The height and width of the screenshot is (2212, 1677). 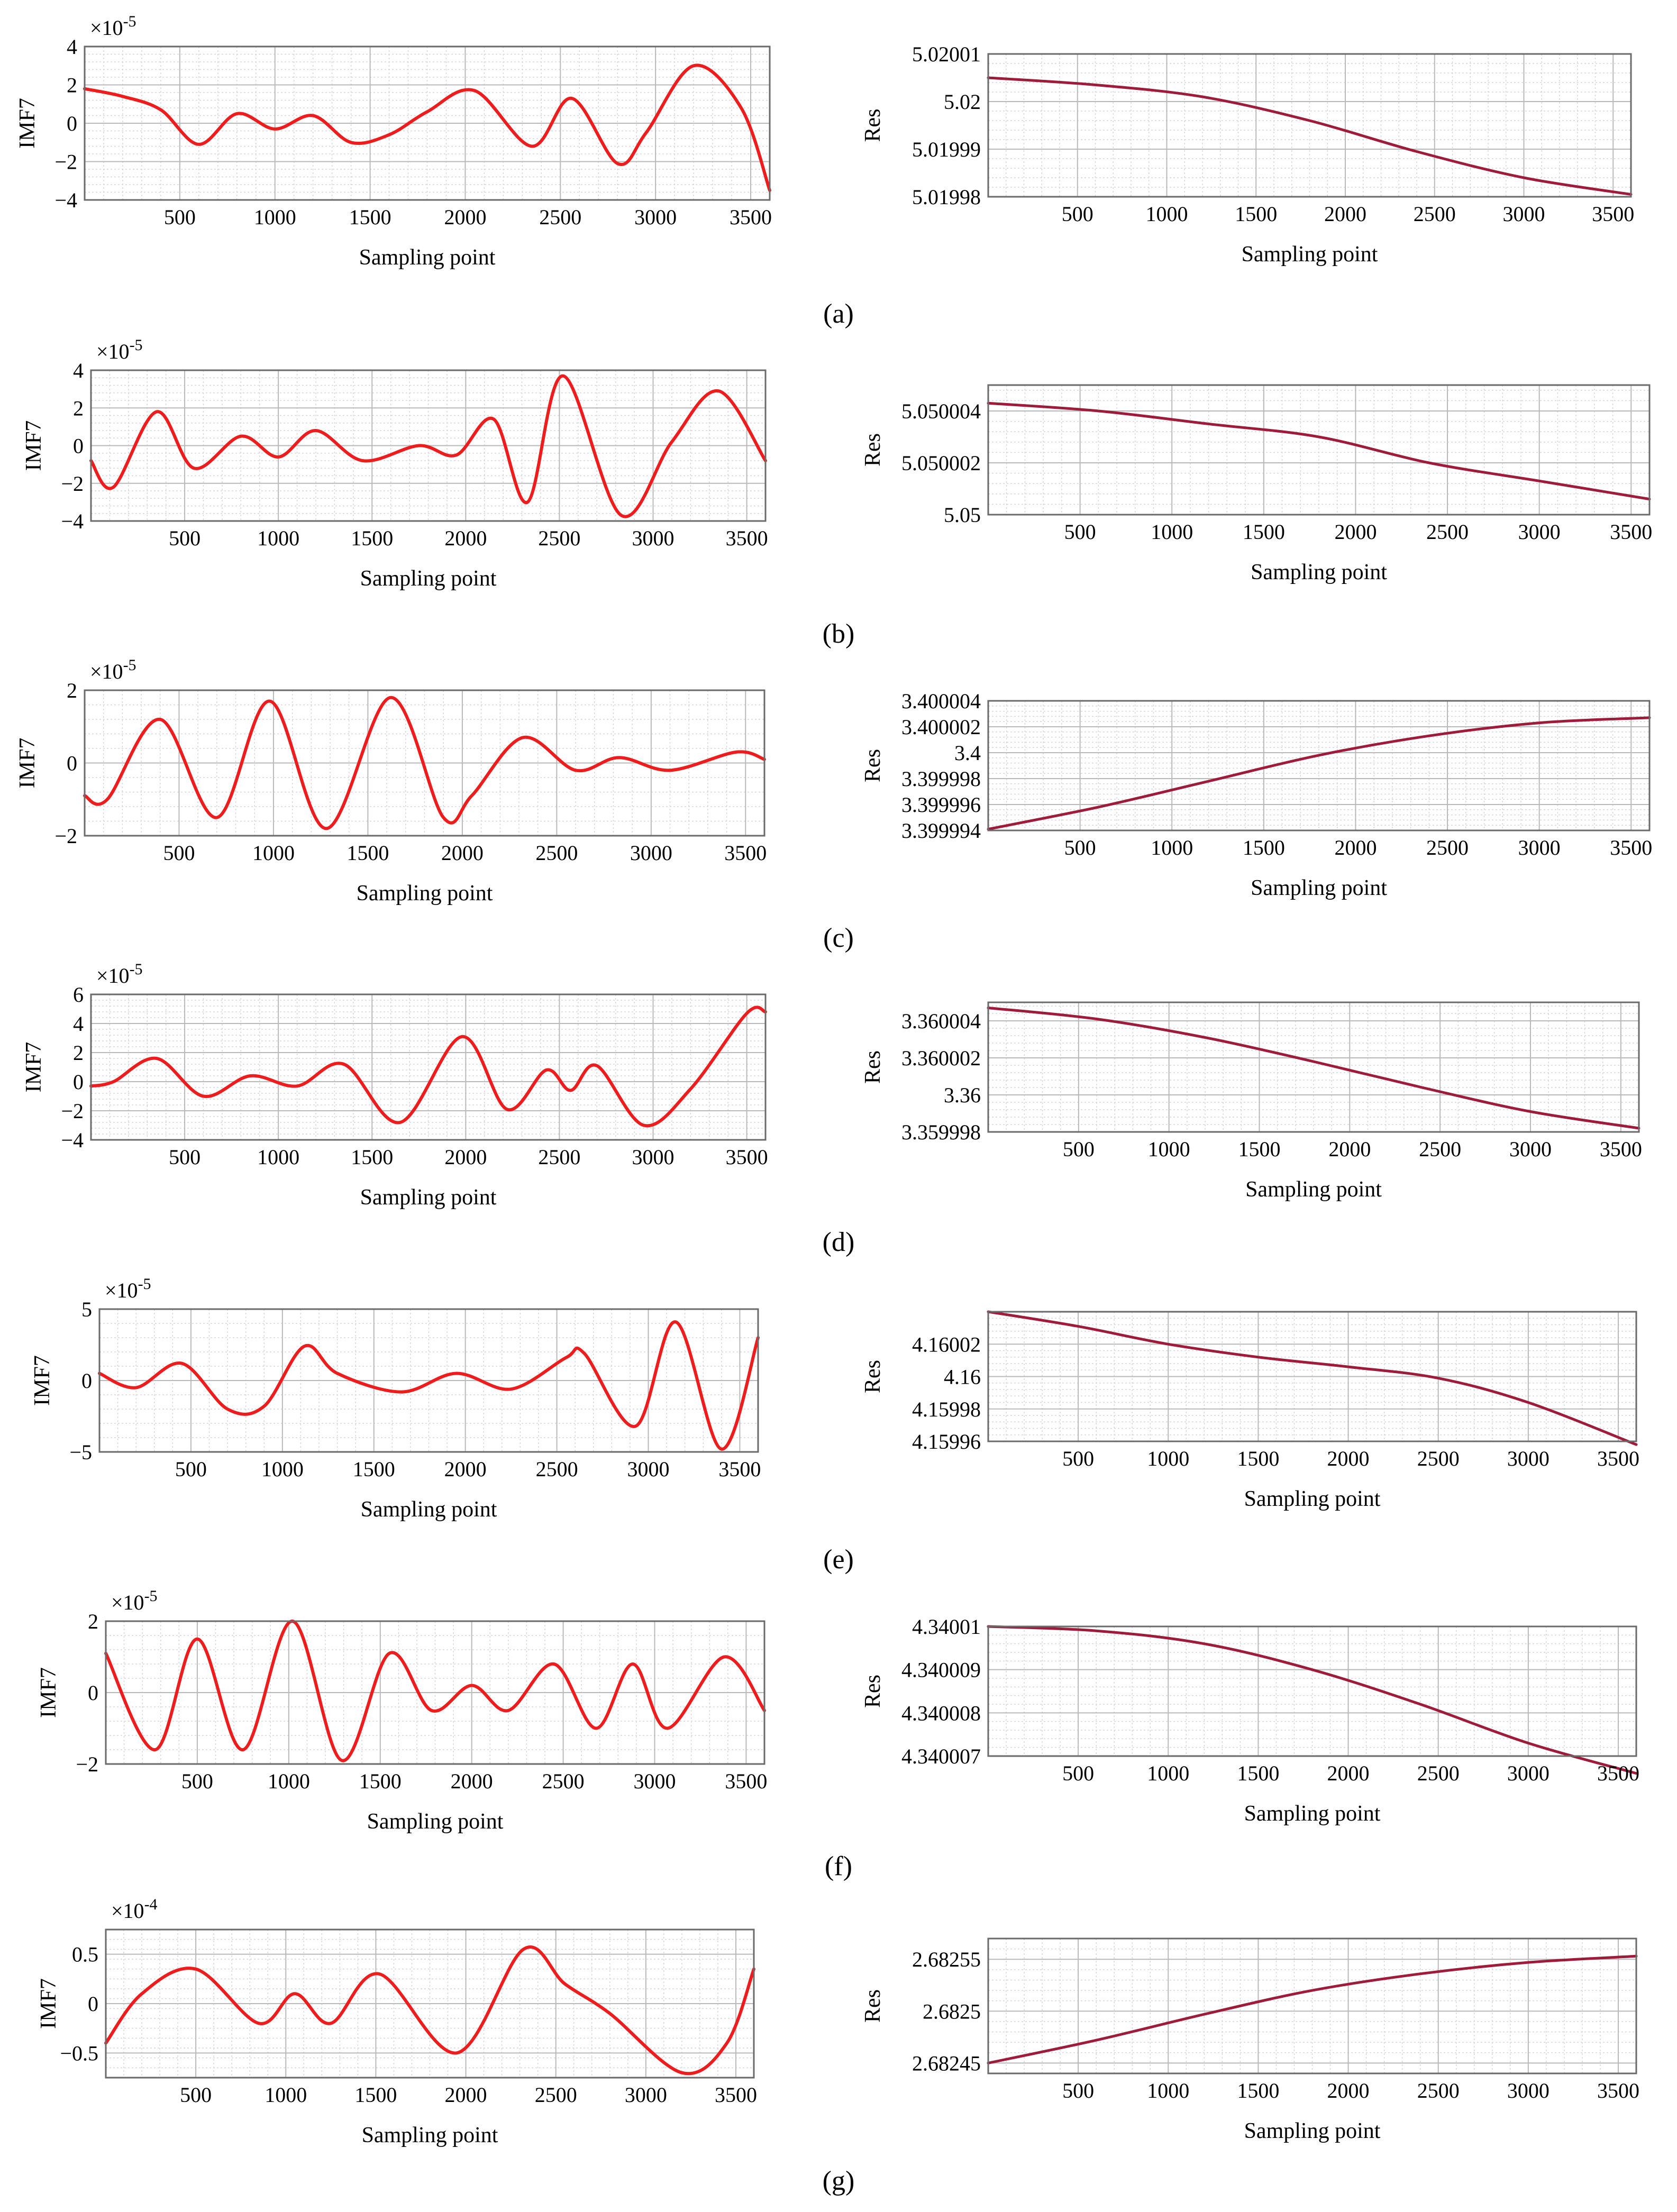 What do you see at coordinates (134, 1910) in the screenshot?
I see `exponent-label: ×10⁻⁴` at bounding box center [134, 1910].